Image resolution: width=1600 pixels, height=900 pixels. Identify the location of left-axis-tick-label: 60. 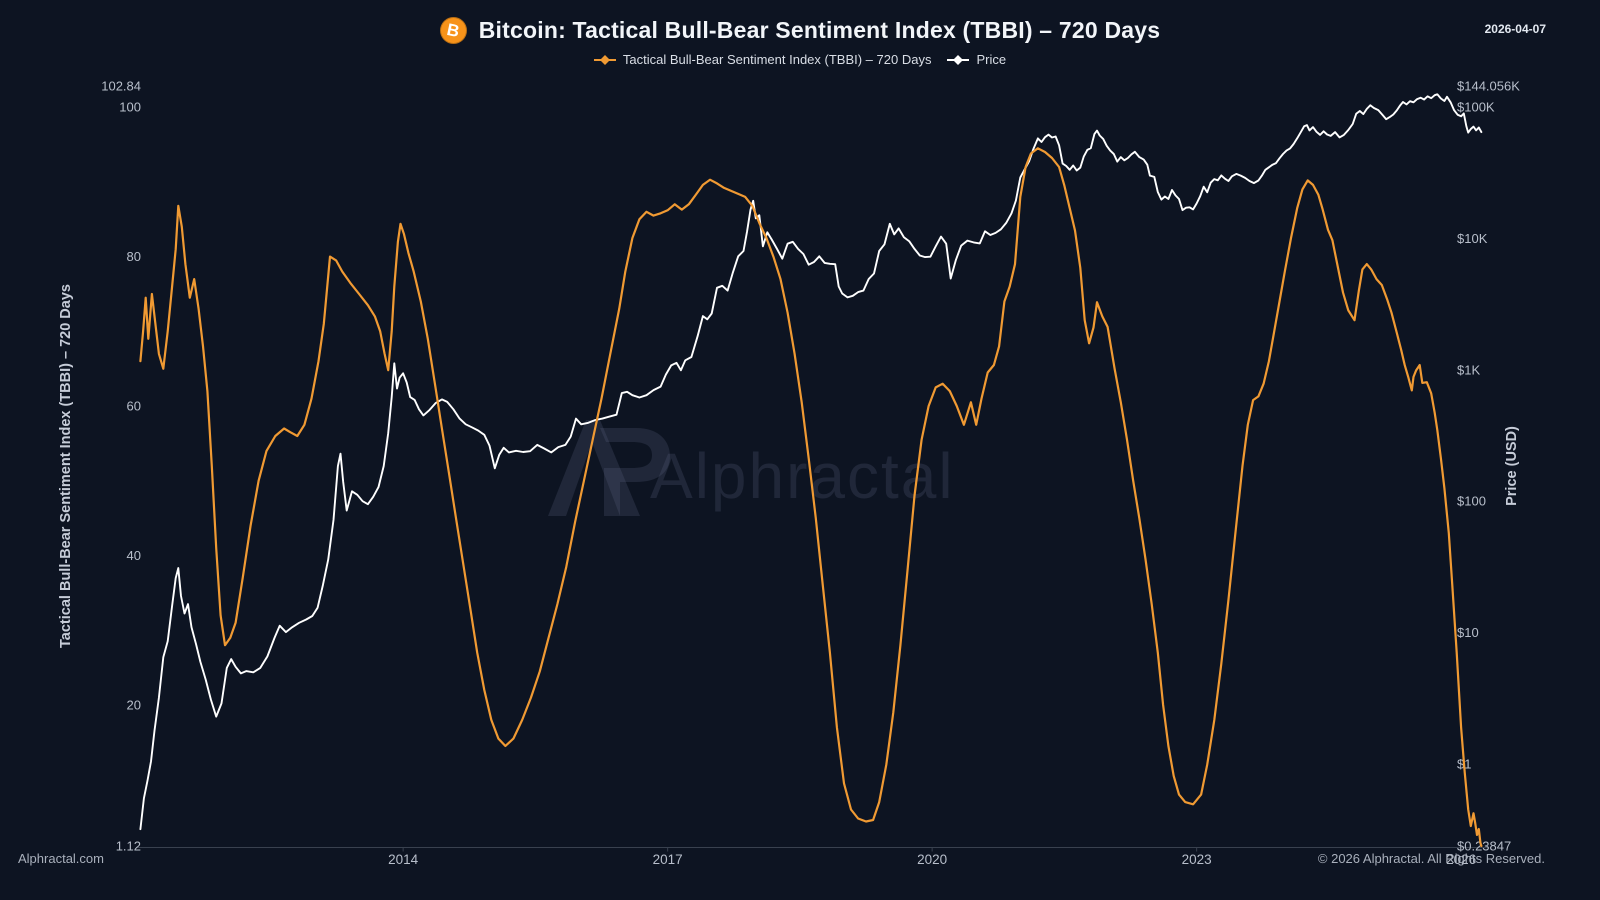
(134, 406).